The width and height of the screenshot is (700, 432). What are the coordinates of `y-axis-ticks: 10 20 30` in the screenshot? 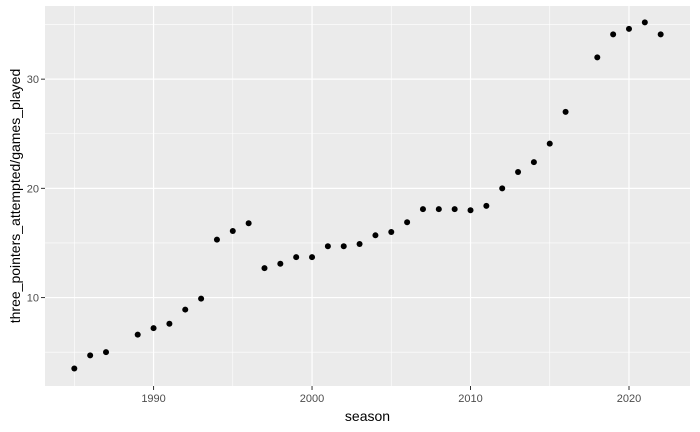 It's located at (36, 189).